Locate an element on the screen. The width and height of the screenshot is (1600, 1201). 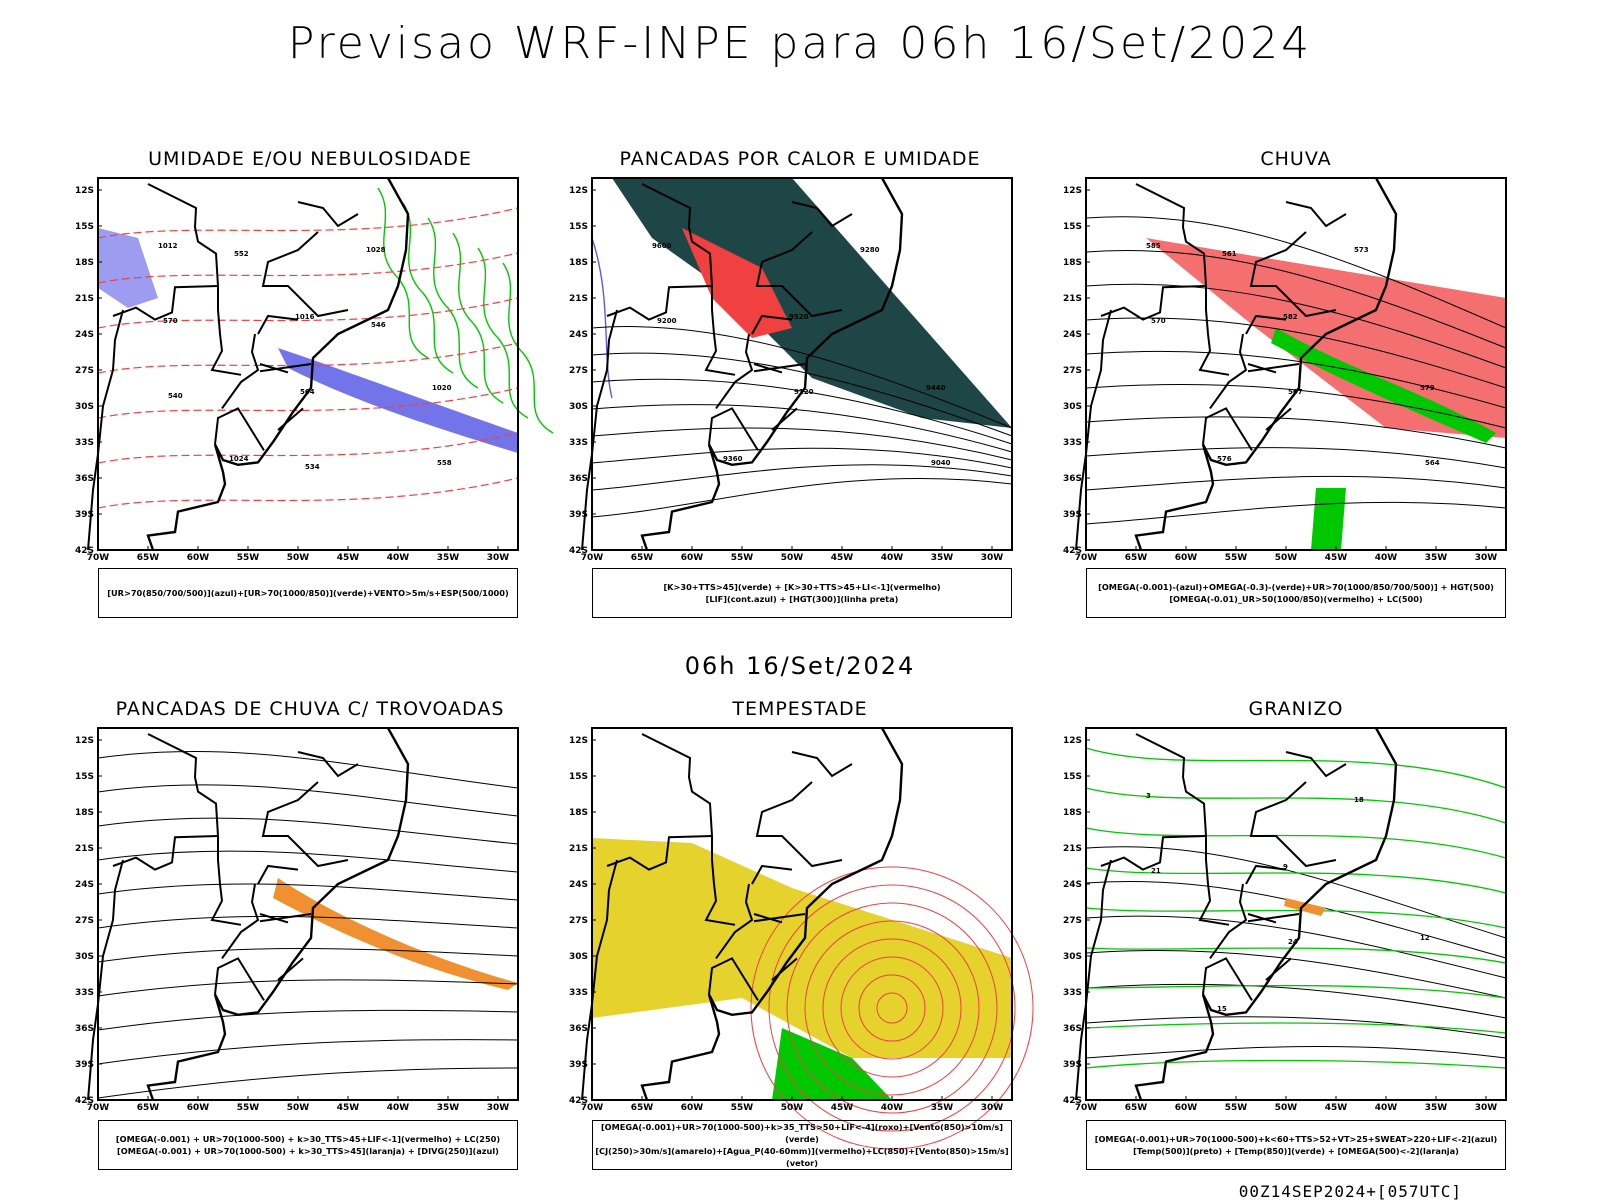
lon-label: 40W is located at coordinates (398, 1108).